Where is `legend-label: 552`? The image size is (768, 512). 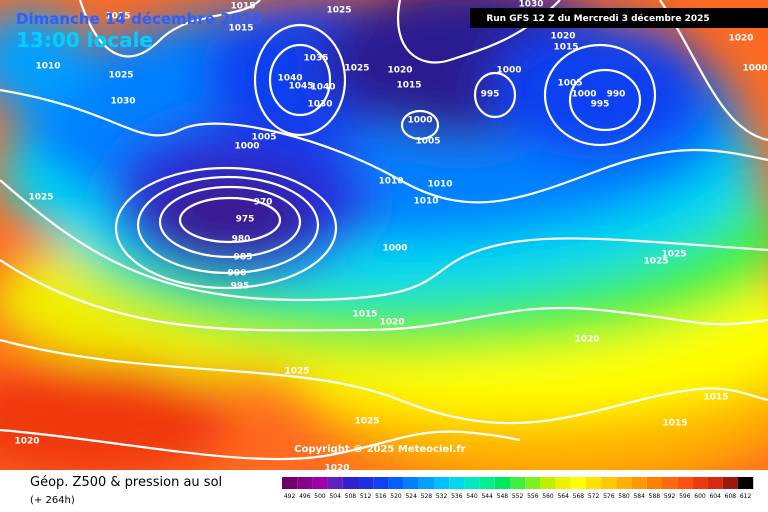 legend-label: 552 is located at coordinates (518, 496).